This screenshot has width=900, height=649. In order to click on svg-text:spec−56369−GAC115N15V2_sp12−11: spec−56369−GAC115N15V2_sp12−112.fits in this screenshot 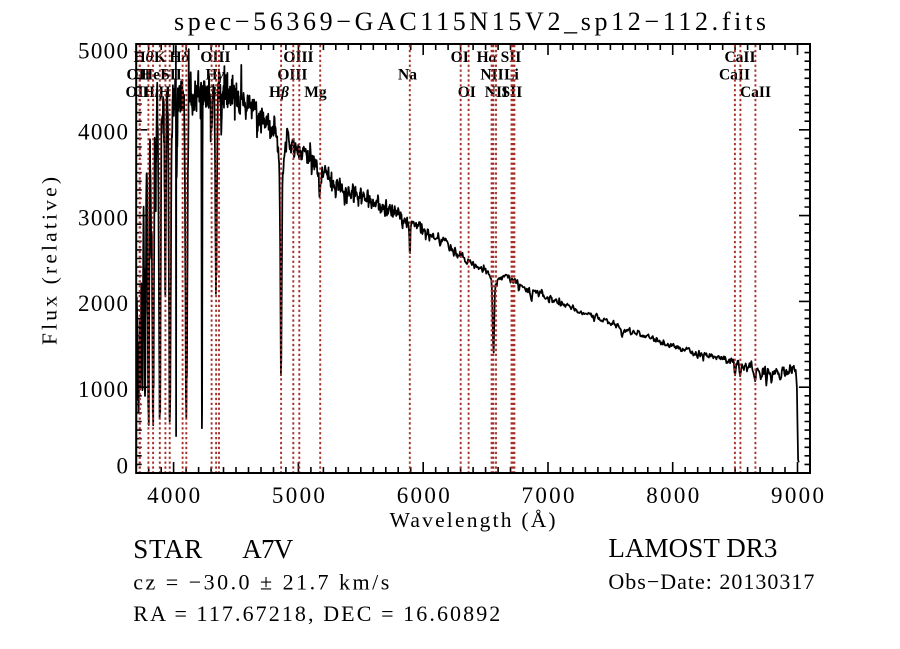, I will do `click(470, 21)`.